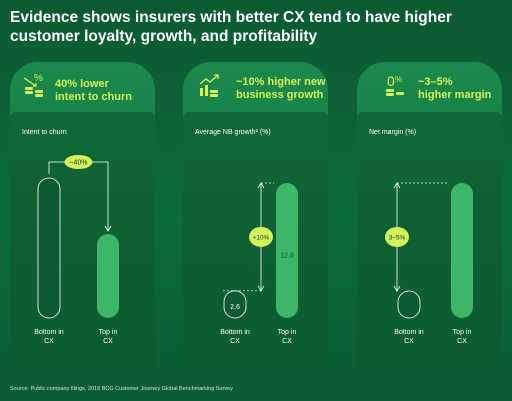  I want to click on growth-chart-coins-icon, so click(211, 85).